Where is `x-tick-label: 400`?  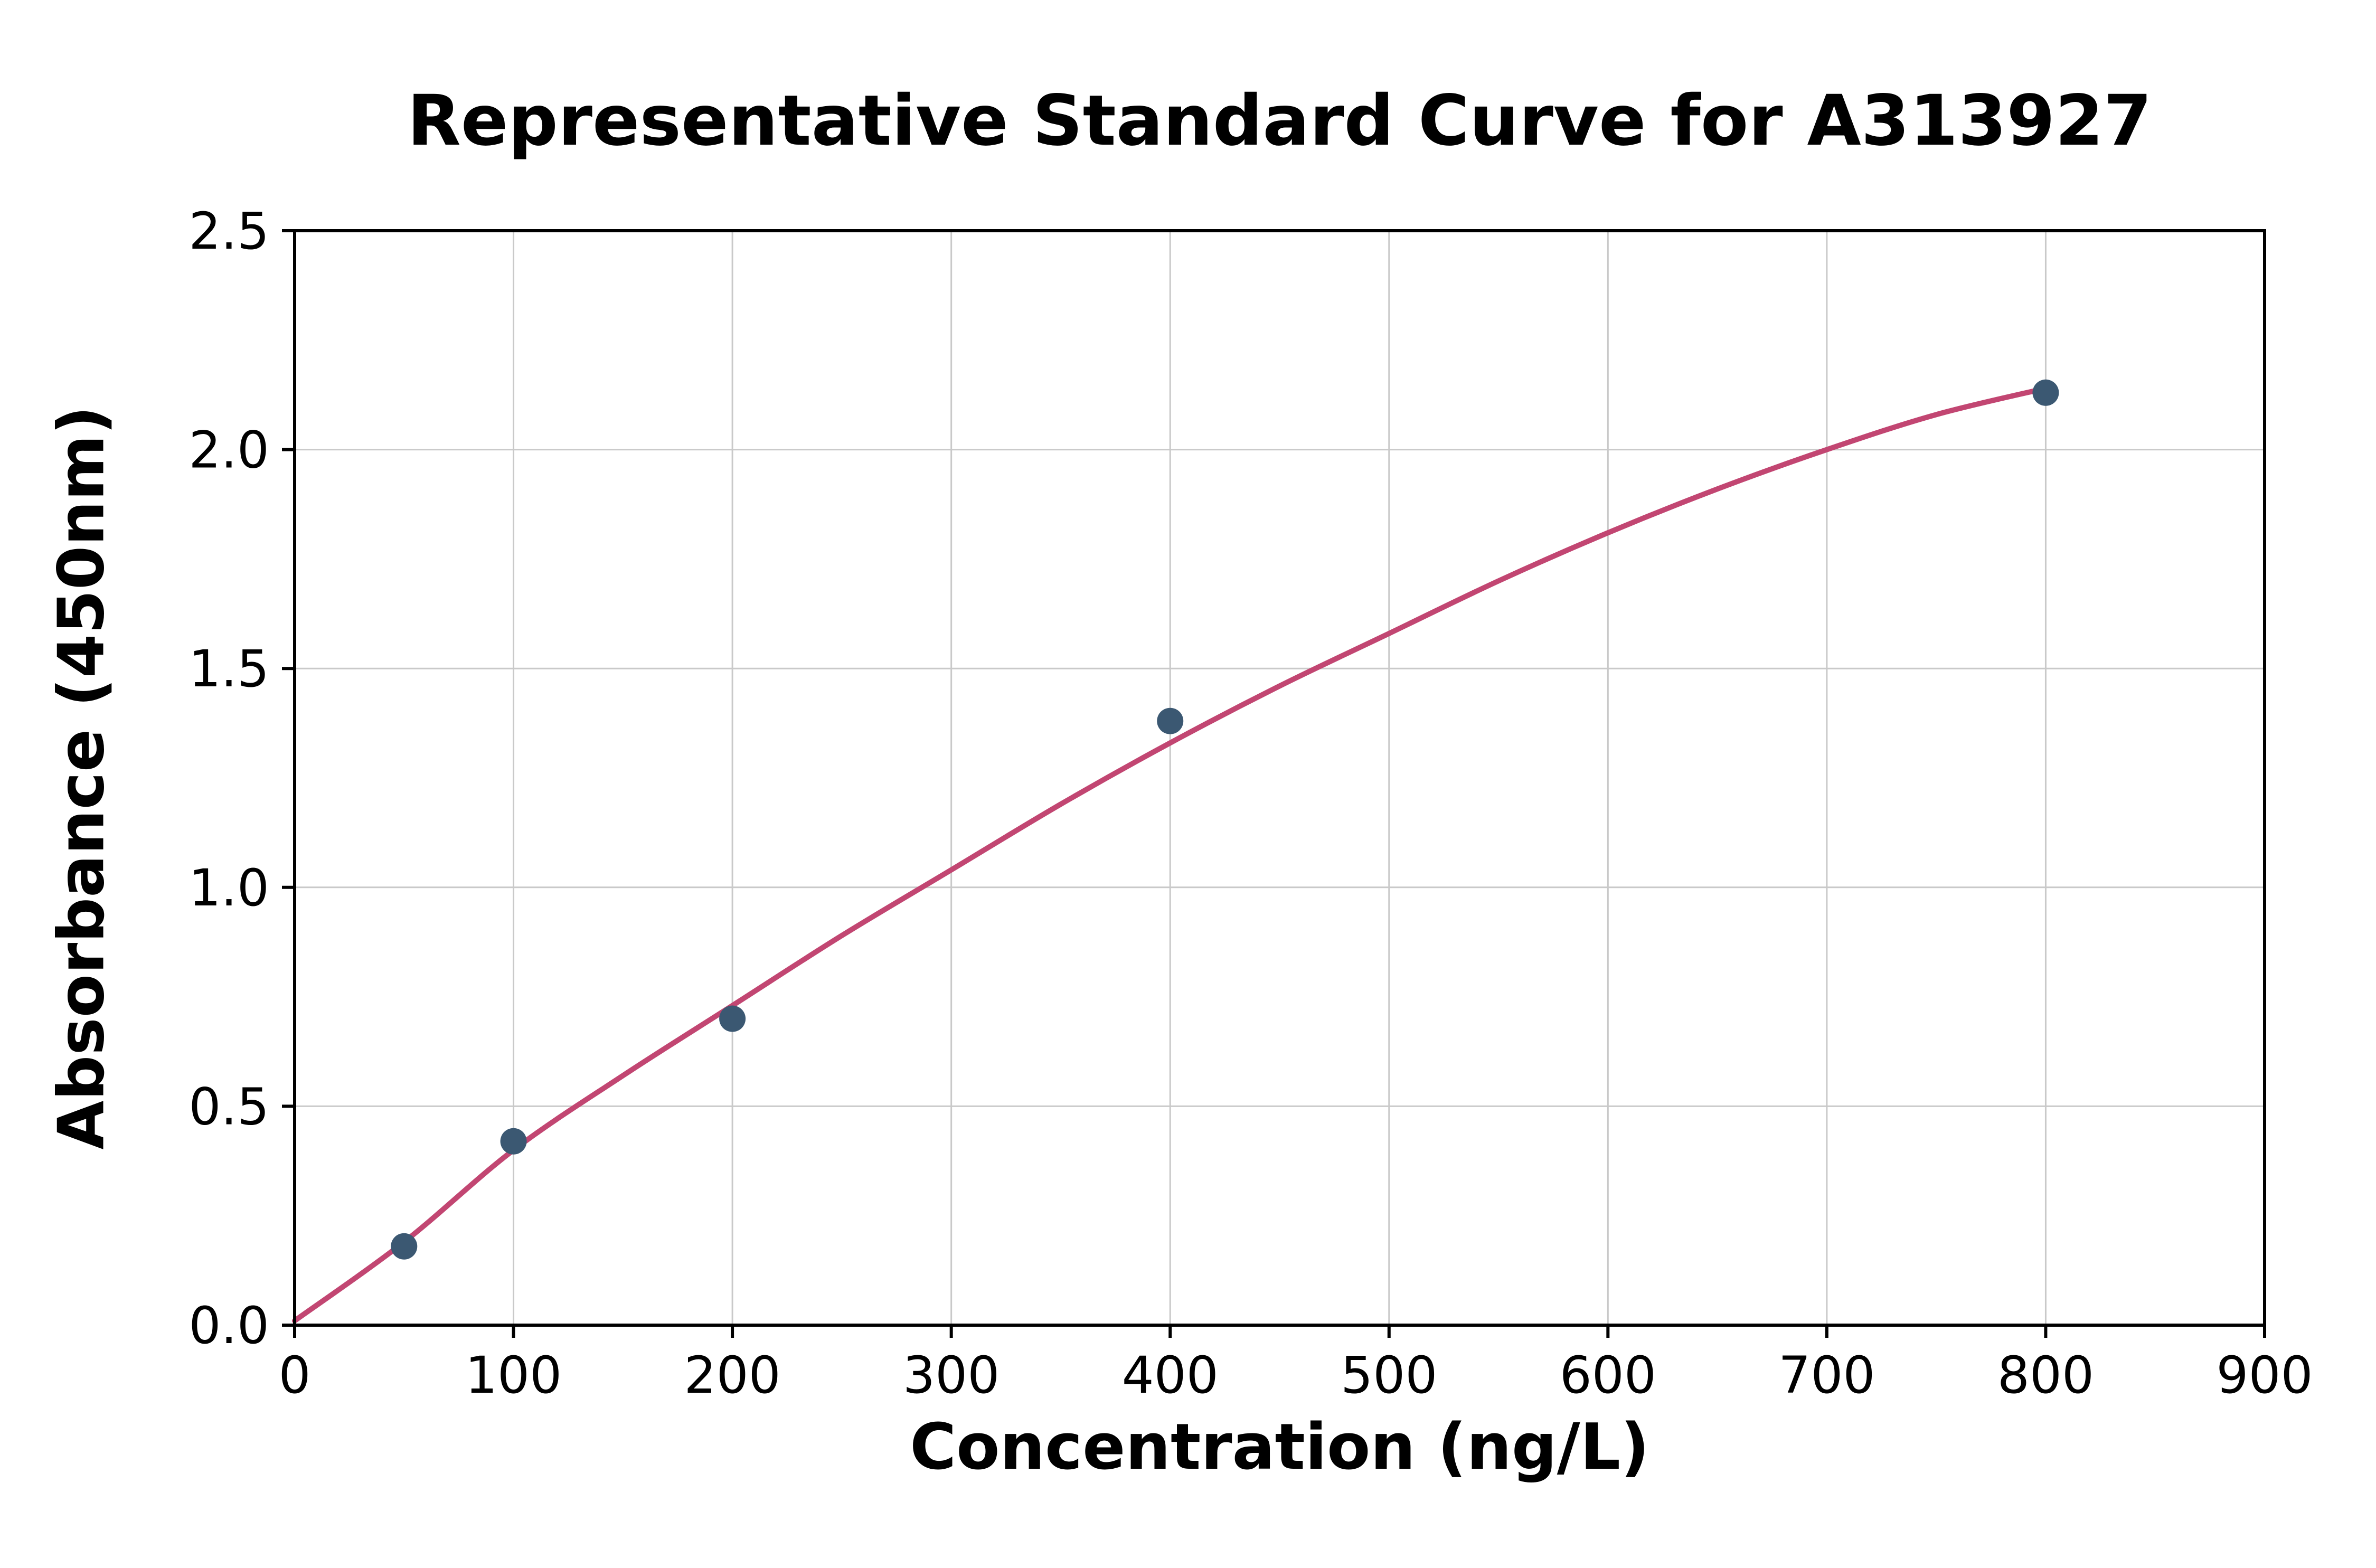 x-tick-label: 400 is located at coordinates (1170, 1375).